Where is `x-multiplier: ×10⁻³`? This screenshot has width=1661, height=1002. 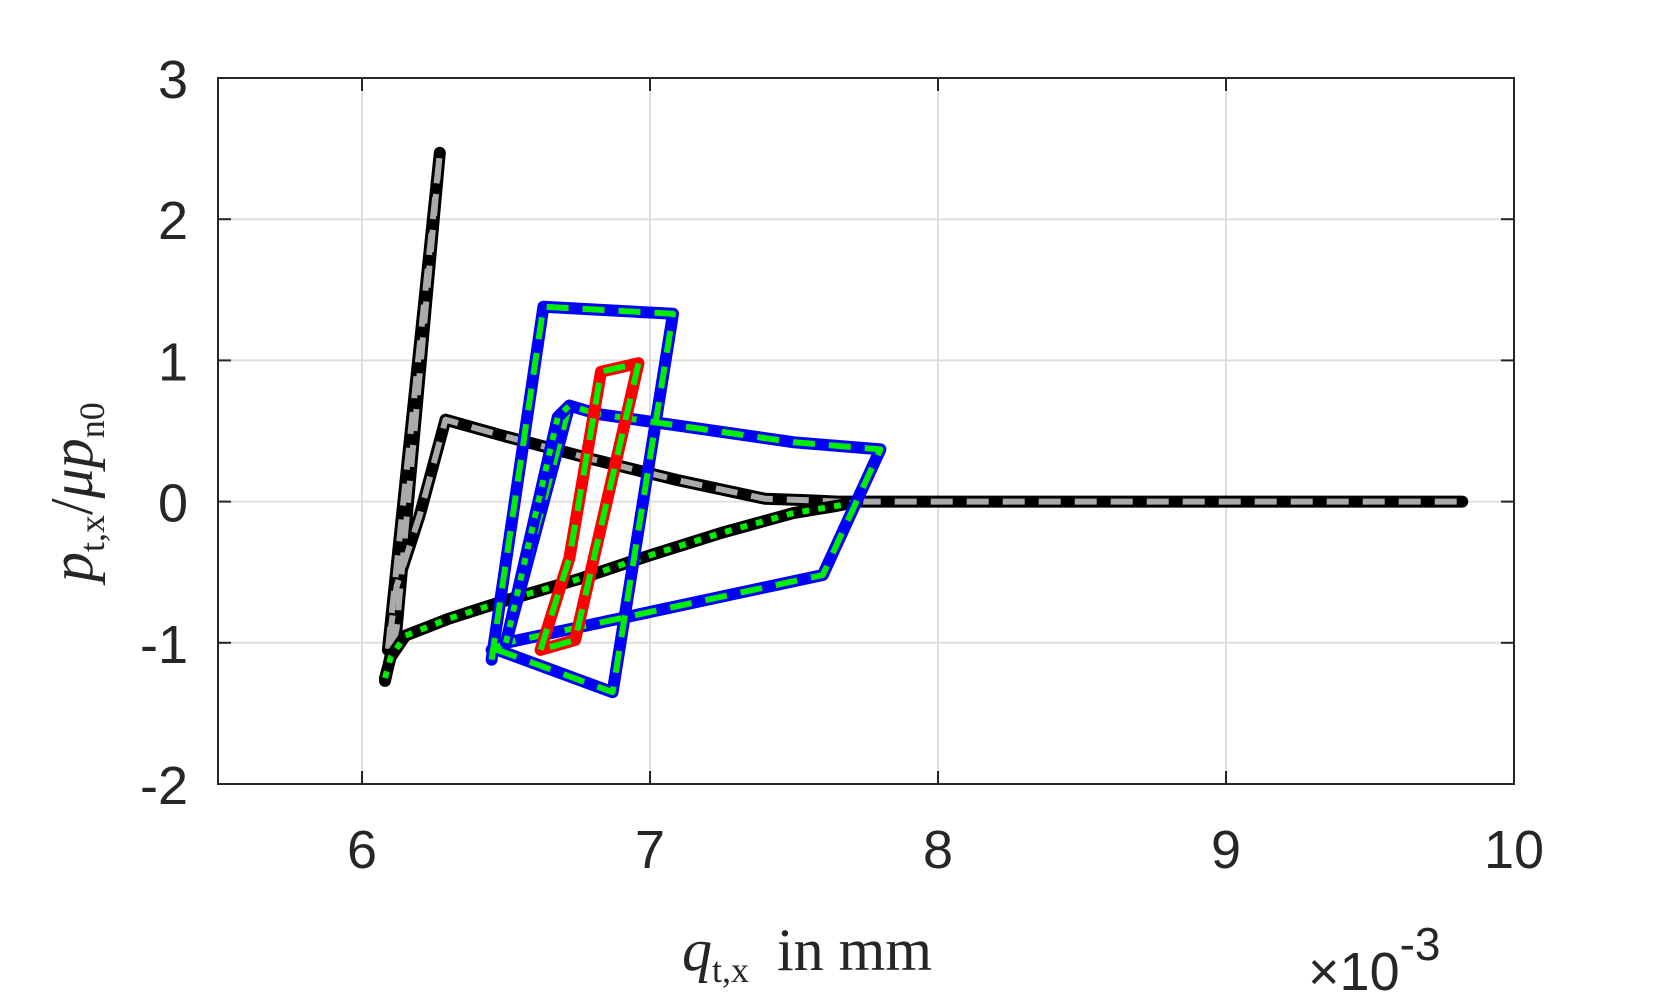
x-multiplier: ×10⁻³ is located at coordinates (1374, 960).